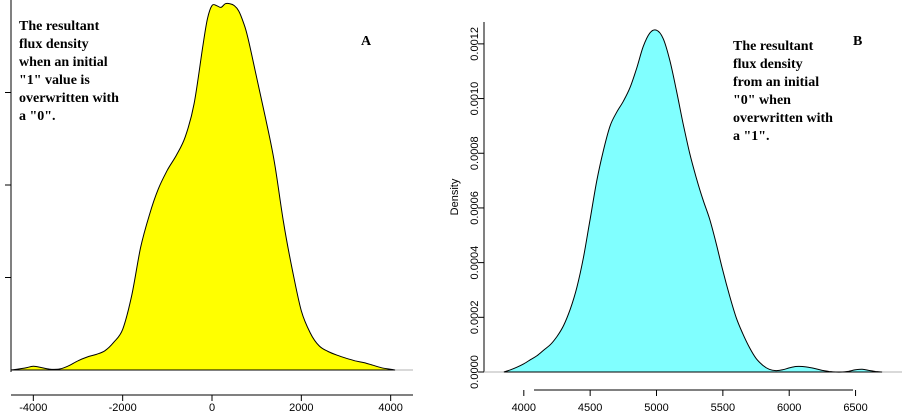 The width and height of the screenshot is (902, 415). I want to click on panel-b-annotation-line: flux density, so click(768, 64).